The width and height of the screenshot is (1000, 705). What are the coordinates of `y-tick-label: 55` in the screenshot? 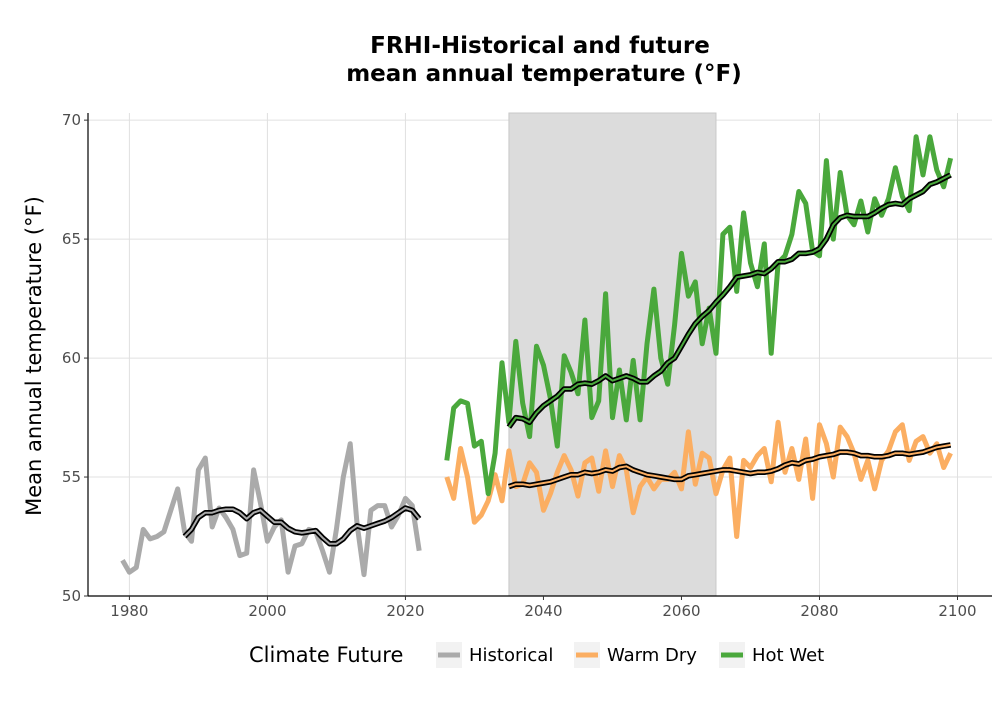 It's located at (71, 477).